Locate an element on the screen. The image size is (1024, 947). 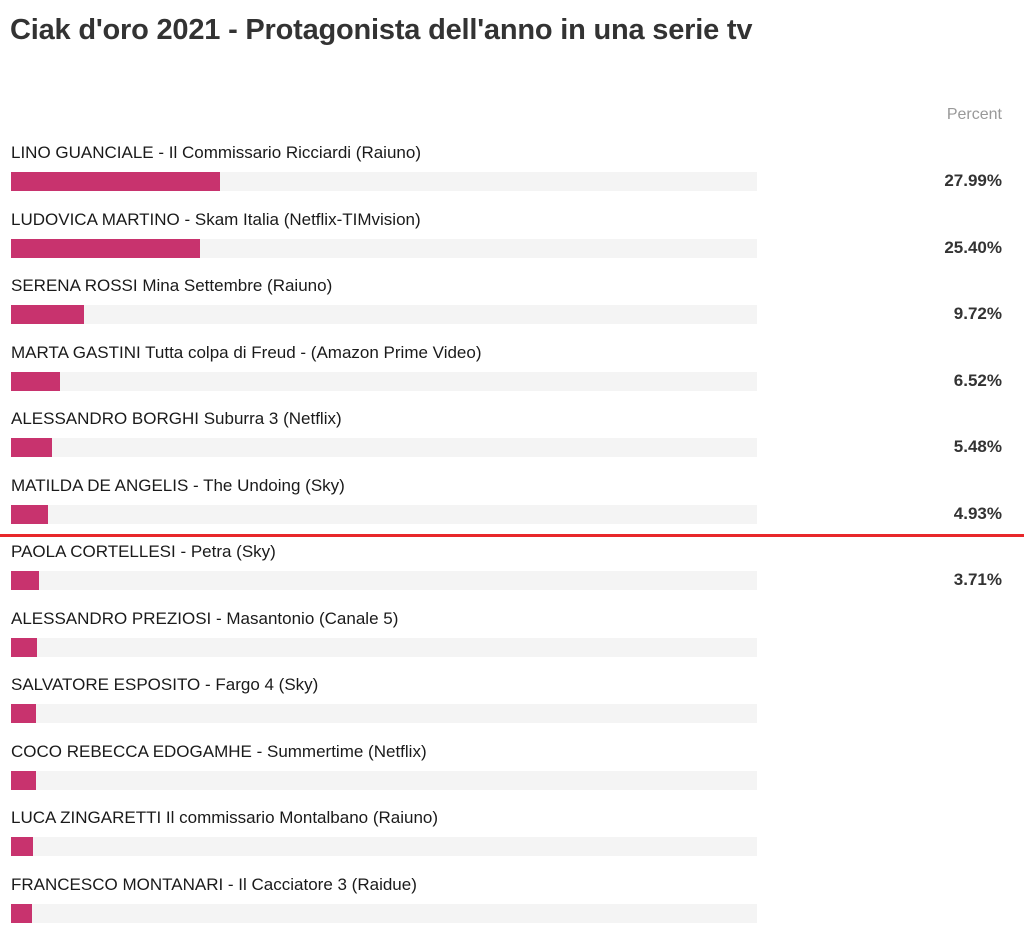
bar-label: SERENA ROSSI Mina Settembre (Raiuno) is located at coordinates (172, 285).